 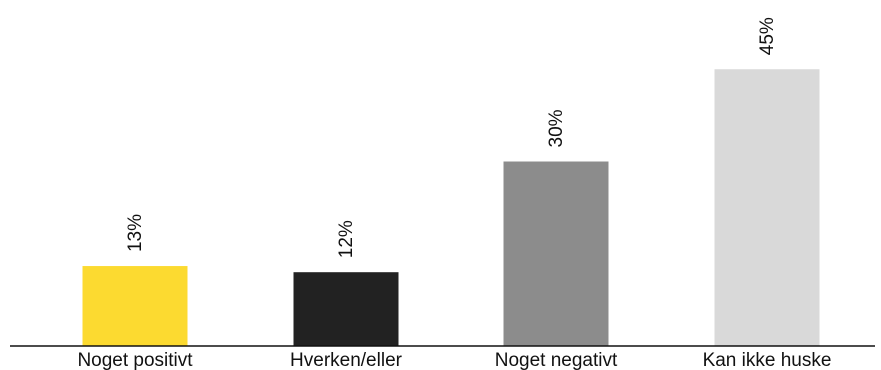 I want to click on category-label-3: Kan ikke huske, so click(x=767, y=360).